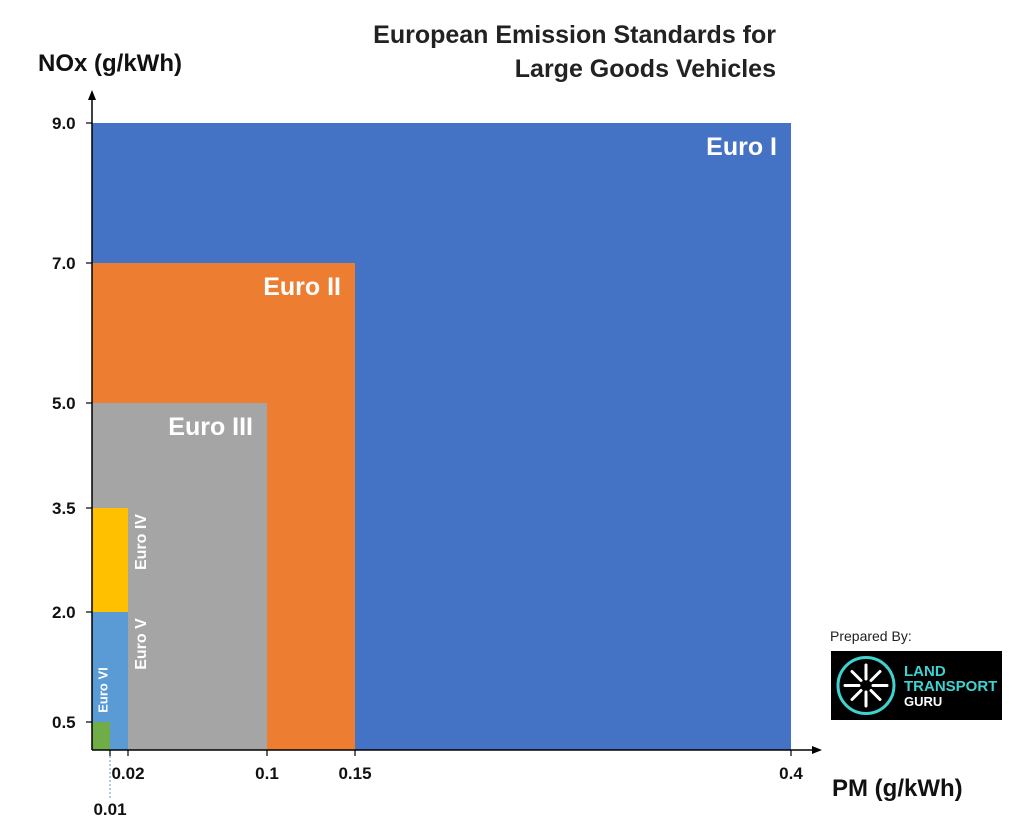 The width and height of the screenshot is (1024, 830). I want to click on bar-euro-vi, so click(101, 736).